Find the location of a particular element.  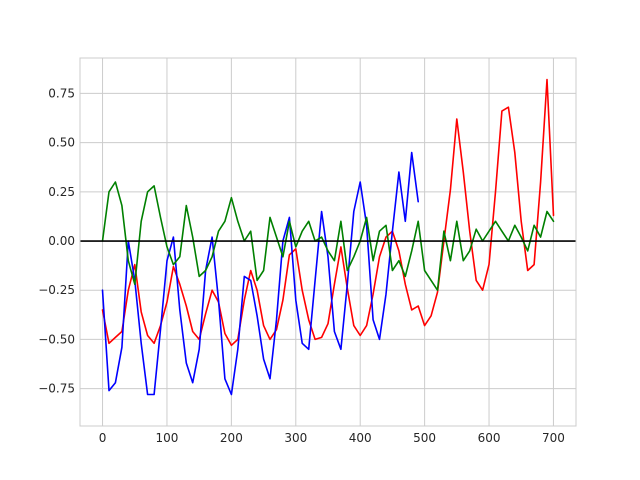

y-tick-label: −0.75 is located at coordinates (56, 389).